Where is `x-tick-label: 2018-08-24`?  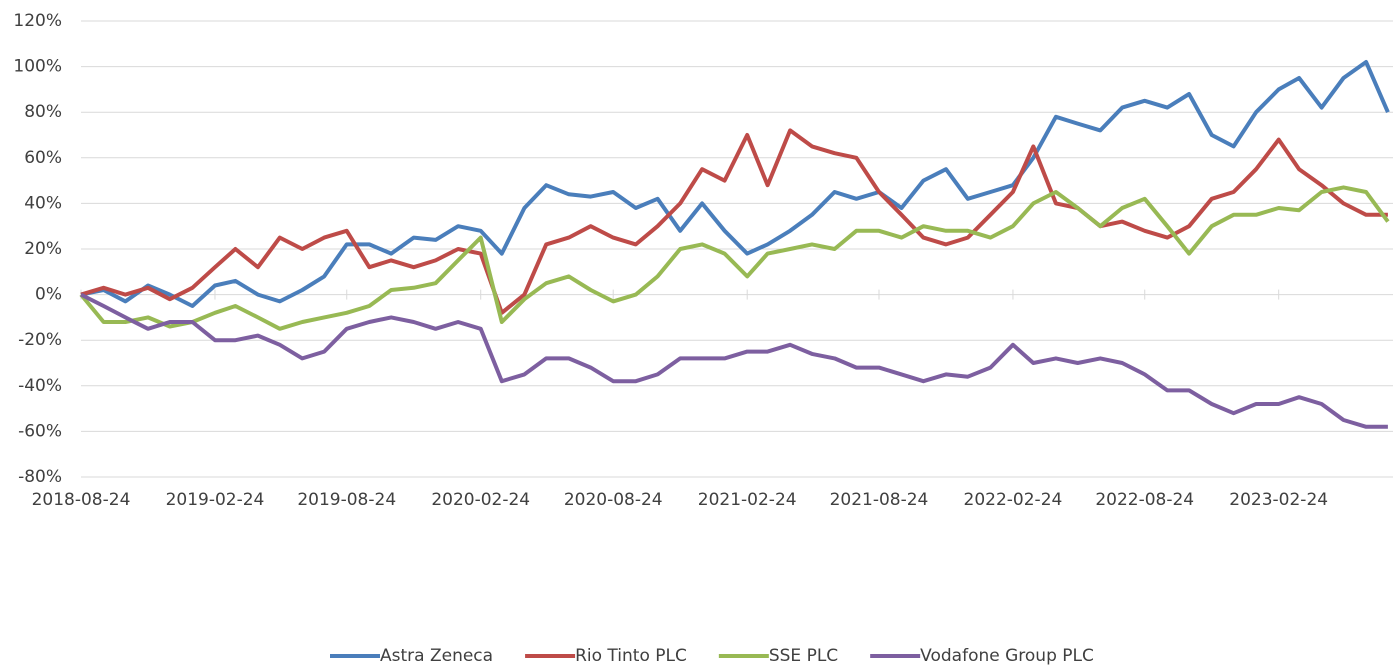 x-tick-label: 2018-08-24 is located at coordinates (81, 500).